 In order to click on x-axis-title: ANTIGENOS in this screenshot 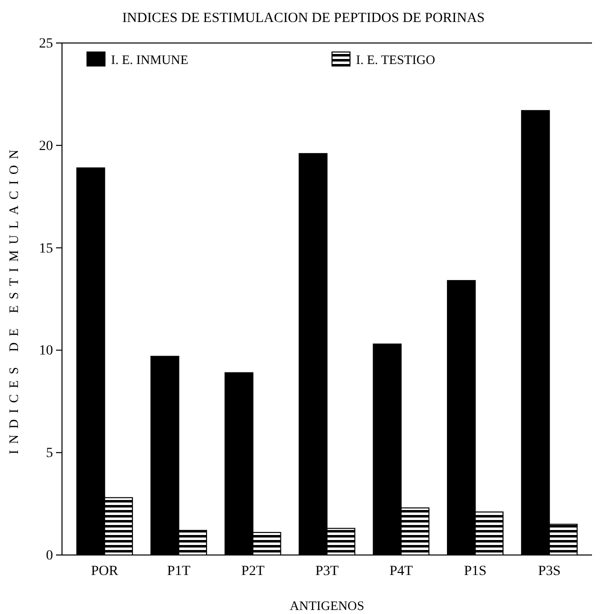, I will do `click(327, 605)`.